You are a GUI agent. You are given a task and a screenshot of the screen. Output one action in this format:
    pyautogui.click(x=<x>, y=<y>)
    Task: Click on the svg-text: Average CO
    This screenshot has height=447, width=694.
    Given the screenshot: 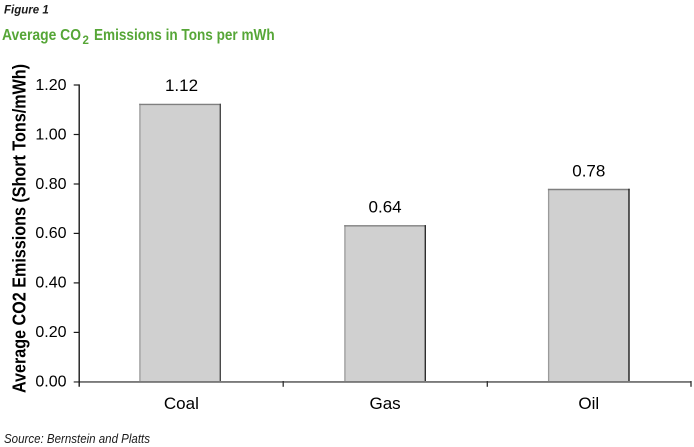 What is the action you would take?
    pyautogui.click(x=41, y=35)
    